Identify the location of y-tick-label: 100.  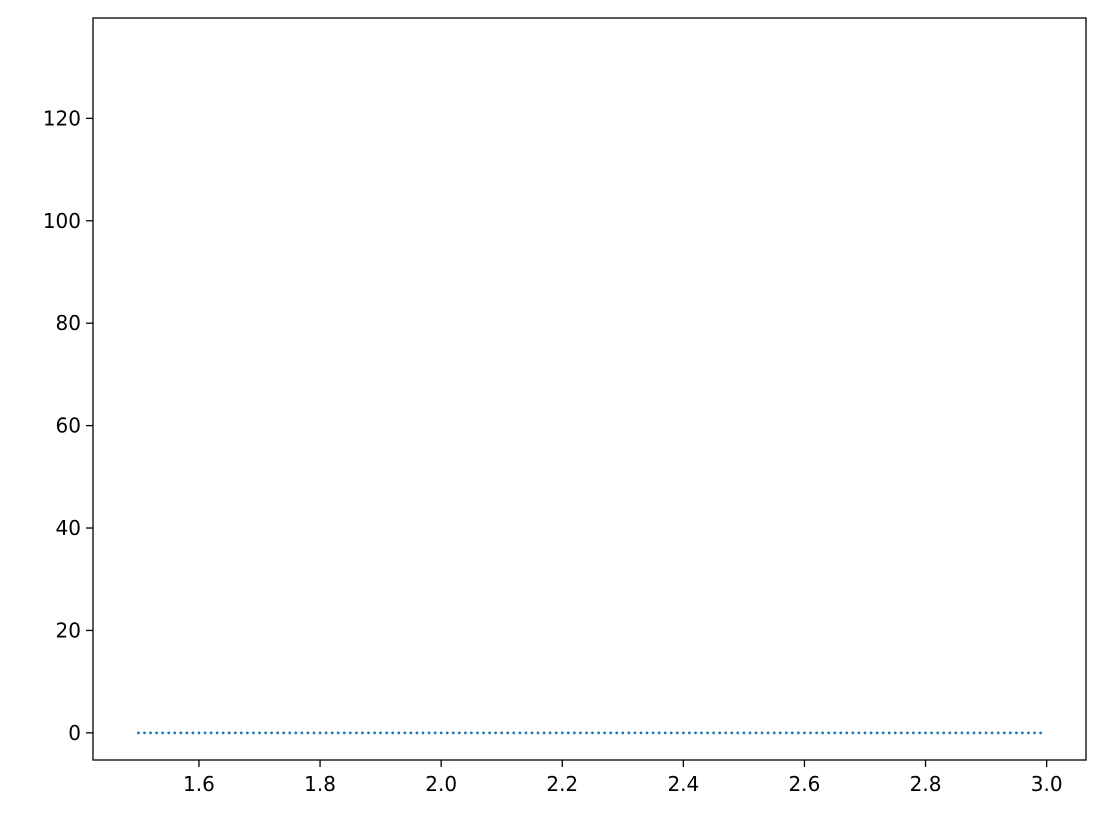
(62, 221).